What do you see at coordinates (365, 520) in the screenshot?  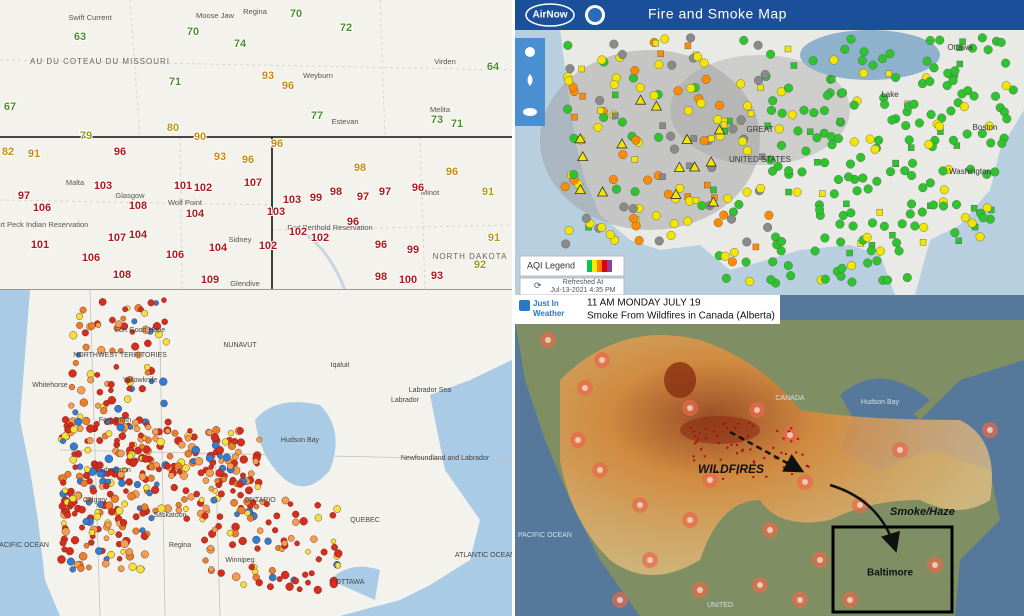 I see `map-label: QUEBEC` at bounding box center [365, 520].